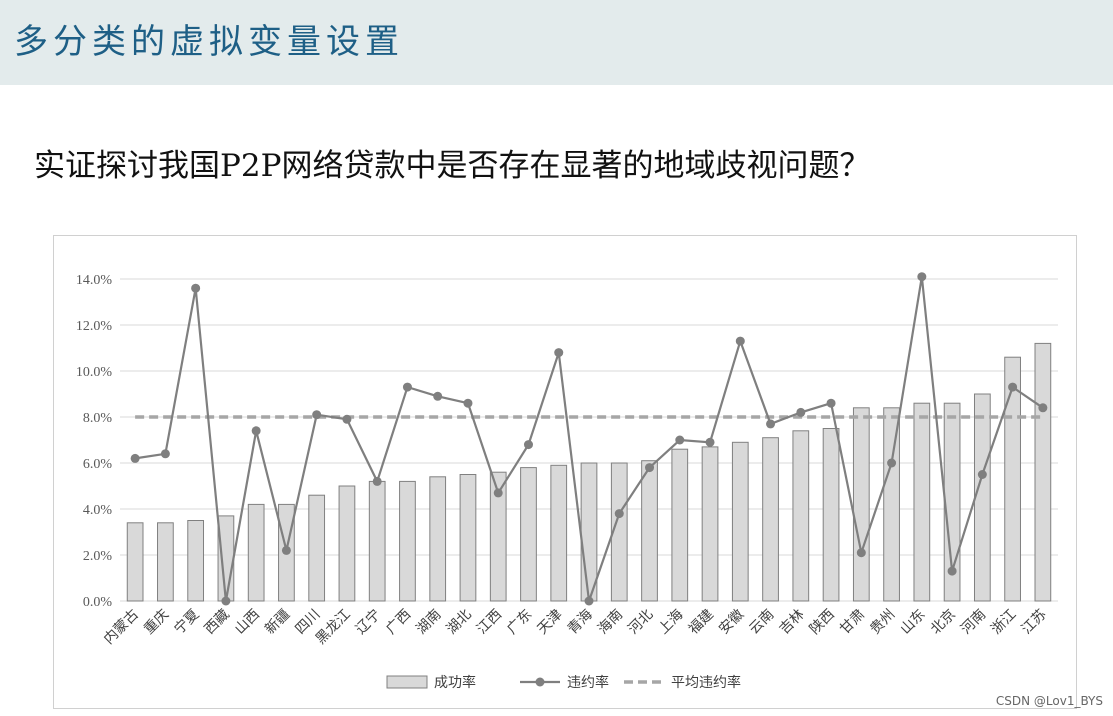  I want to click on watermark: CSDN @Lov1_BYS, so click(1049, 701).